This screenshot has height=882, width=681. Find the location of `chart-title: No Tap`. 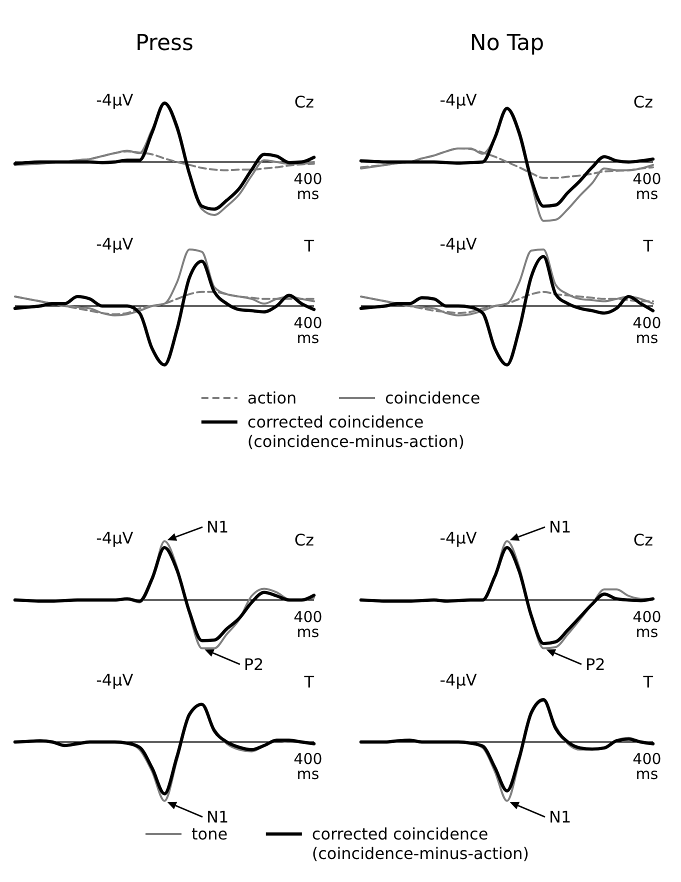

chart-title: No Tap is located at coordinates (507, 43).